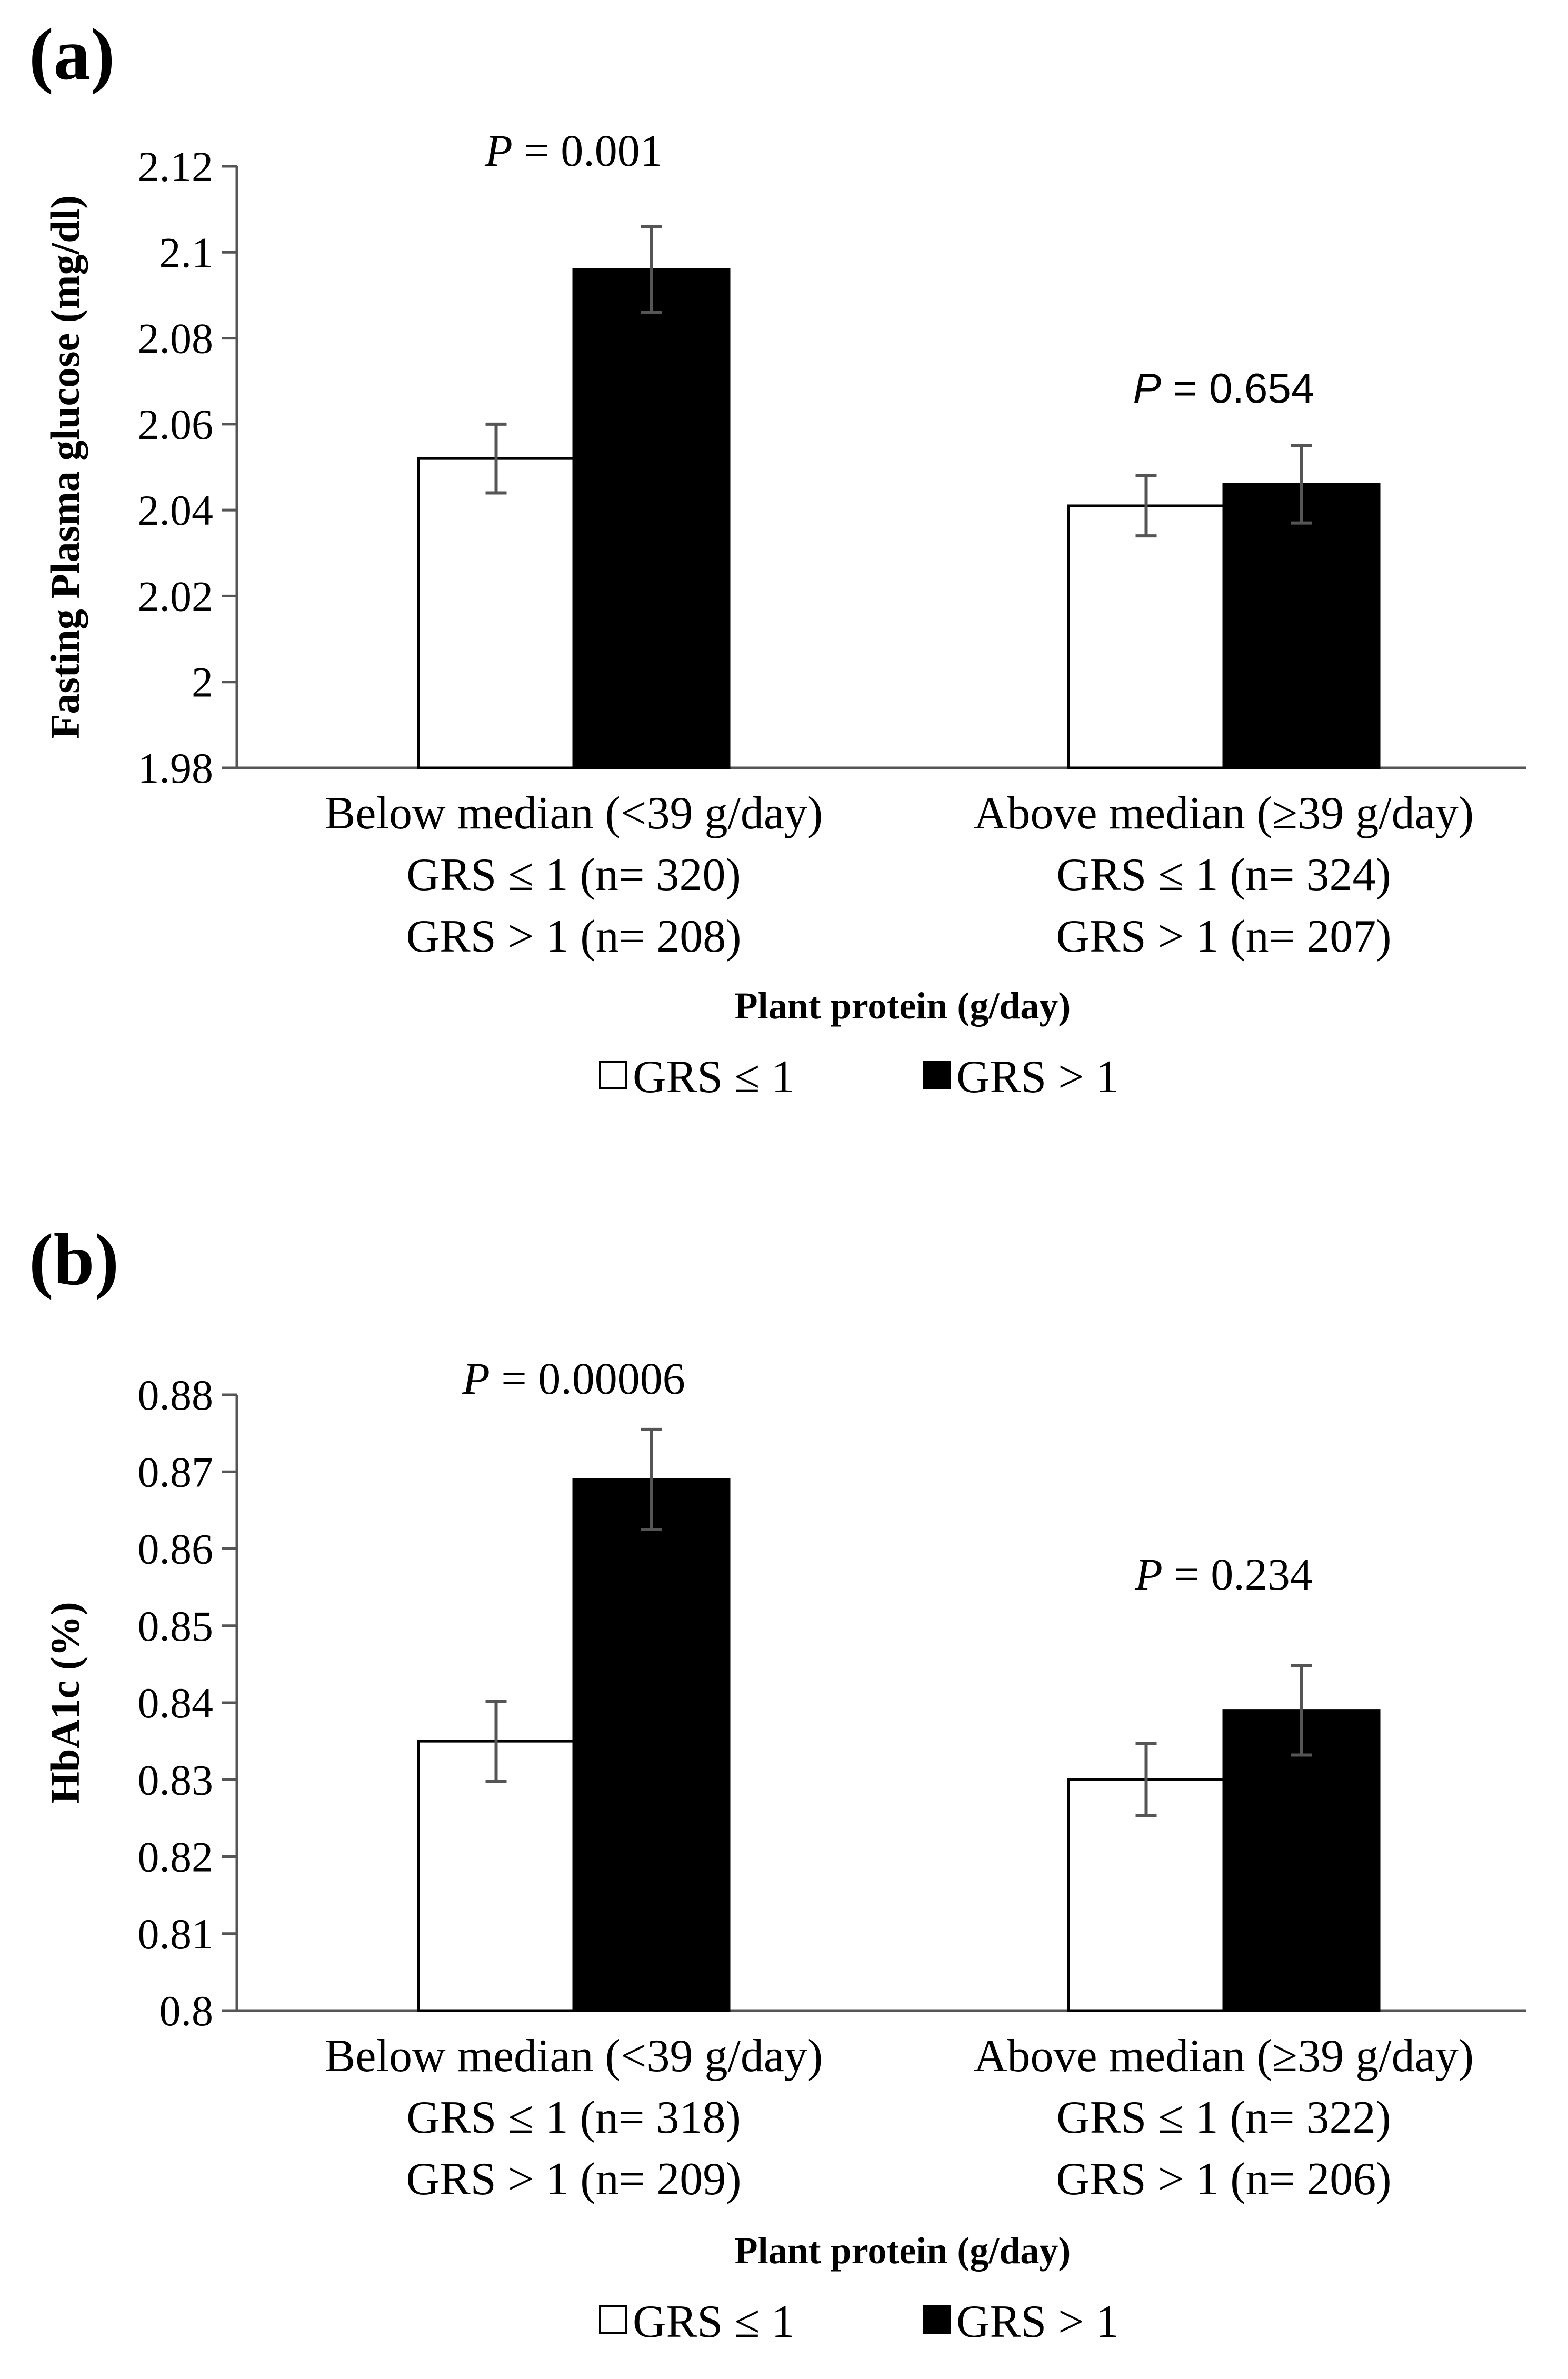  What do you see at coordinates (65, 1702) in the screenshot?
I see `y-axis-label: HbA1c (%)` at bounding box center [65, 1702].